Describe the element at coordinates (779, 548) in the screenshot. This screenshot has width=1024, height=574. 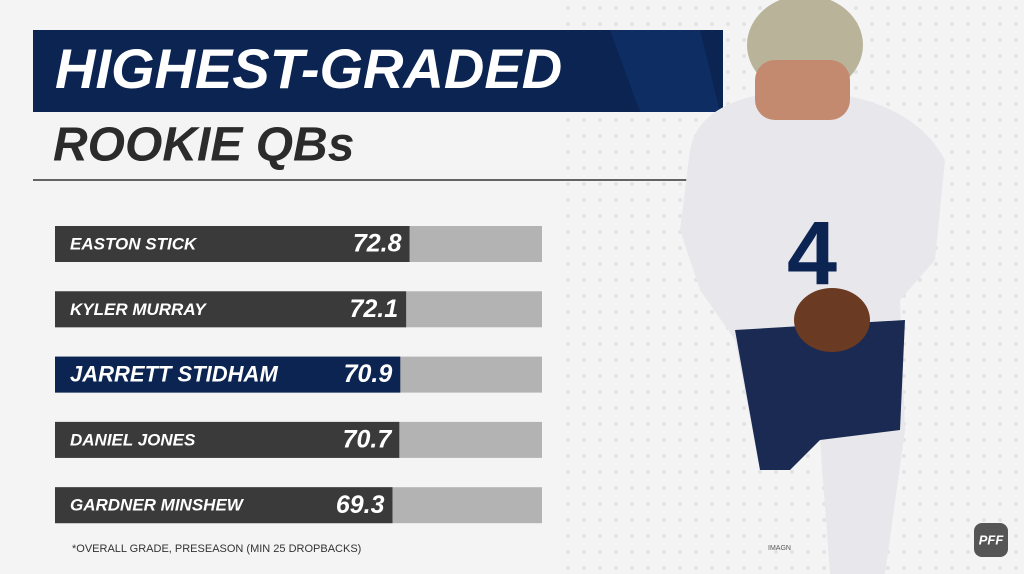
I see `photo-credit: IMAGN` at that location.